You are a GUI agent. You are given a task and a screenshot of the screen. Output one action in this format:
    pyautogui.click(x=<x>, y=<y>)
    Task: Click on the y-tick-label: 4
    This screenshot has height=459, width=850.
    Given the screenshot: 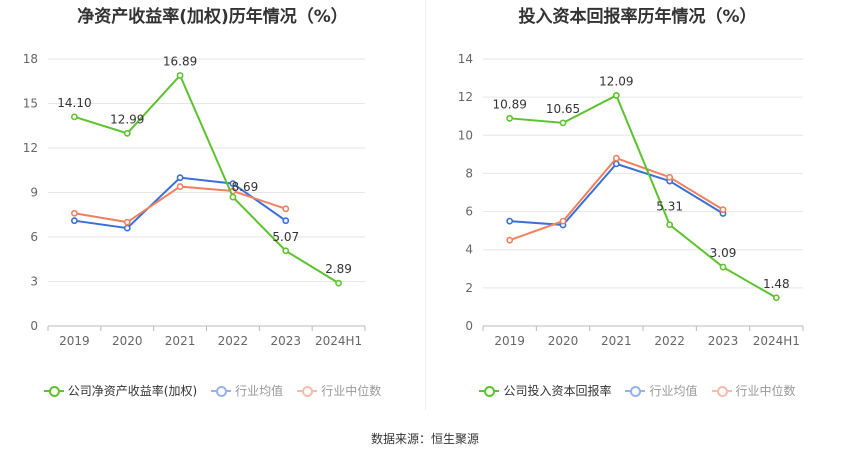 What is the action you would take?
    pyautogui.click(x=469, y=250)
    